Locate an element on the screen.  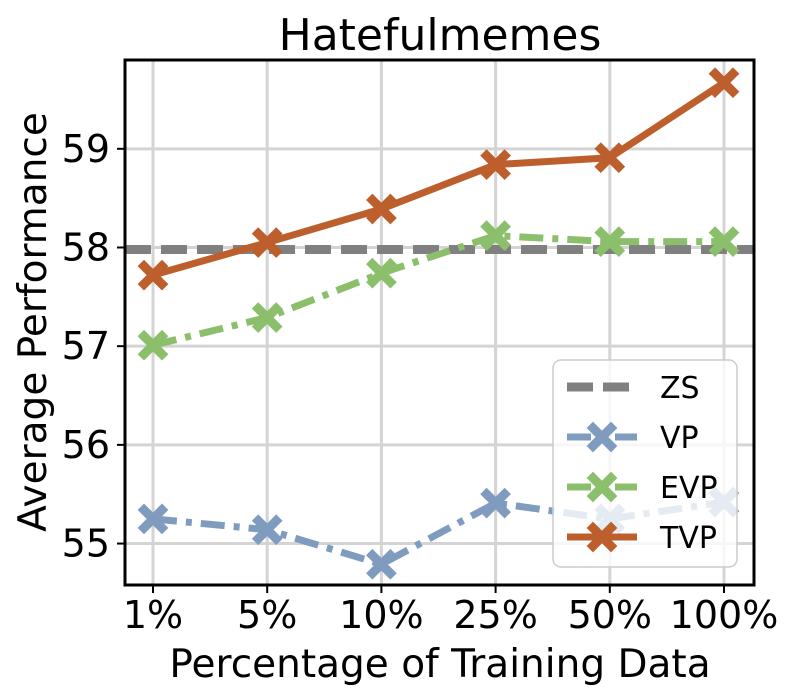
legend-item-tvp: TVP is located at coordinates (642, 538).